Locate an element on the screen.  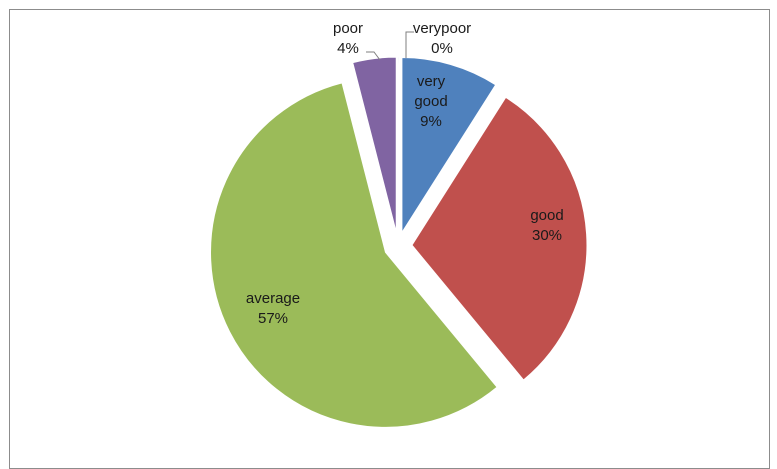
leader-line-verypoor is located at coordinates (409, 44).